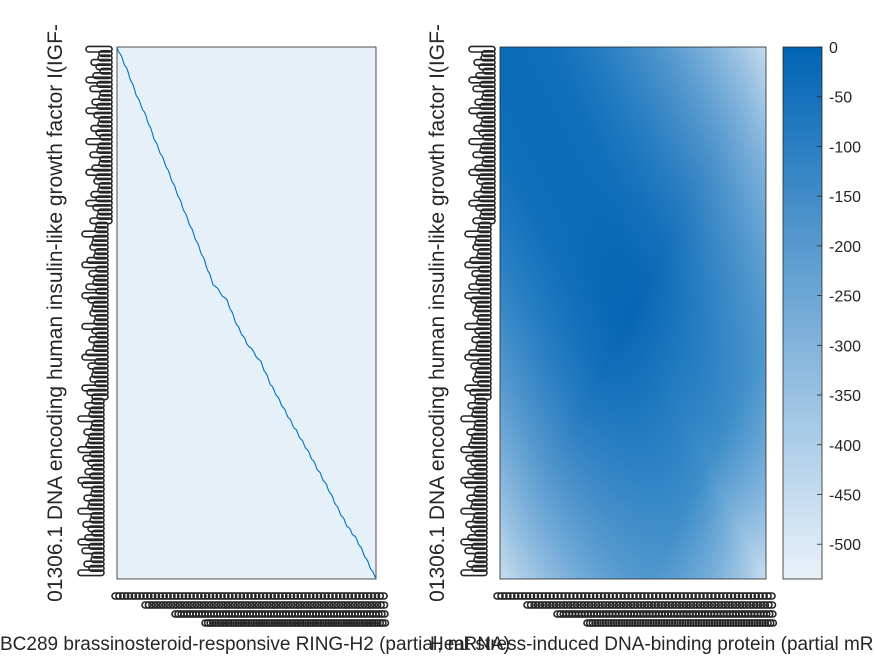  What do you see at coordinates (845, 297) in the screenshot?
I see `colorbar-tick-label: -250` at bounding box center [845, 297].